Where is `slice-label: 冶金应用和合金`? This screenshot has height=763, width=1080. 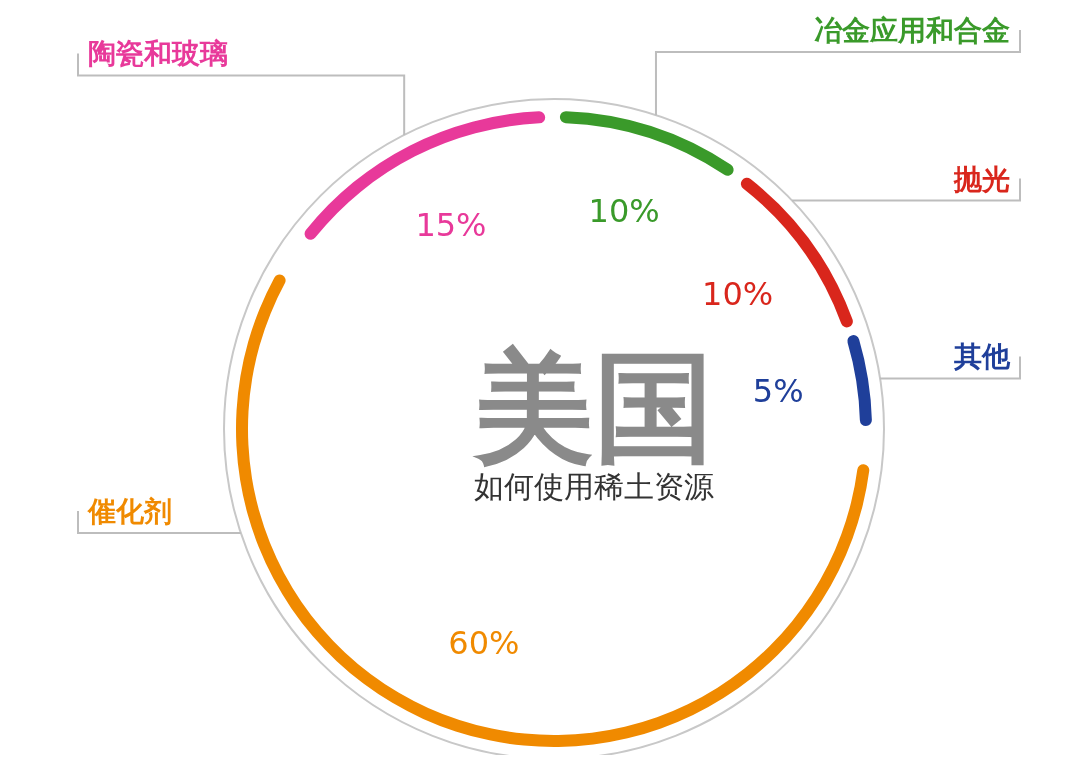 slice-label: 冶金应用和合金 is located at coordinates (912, 30).